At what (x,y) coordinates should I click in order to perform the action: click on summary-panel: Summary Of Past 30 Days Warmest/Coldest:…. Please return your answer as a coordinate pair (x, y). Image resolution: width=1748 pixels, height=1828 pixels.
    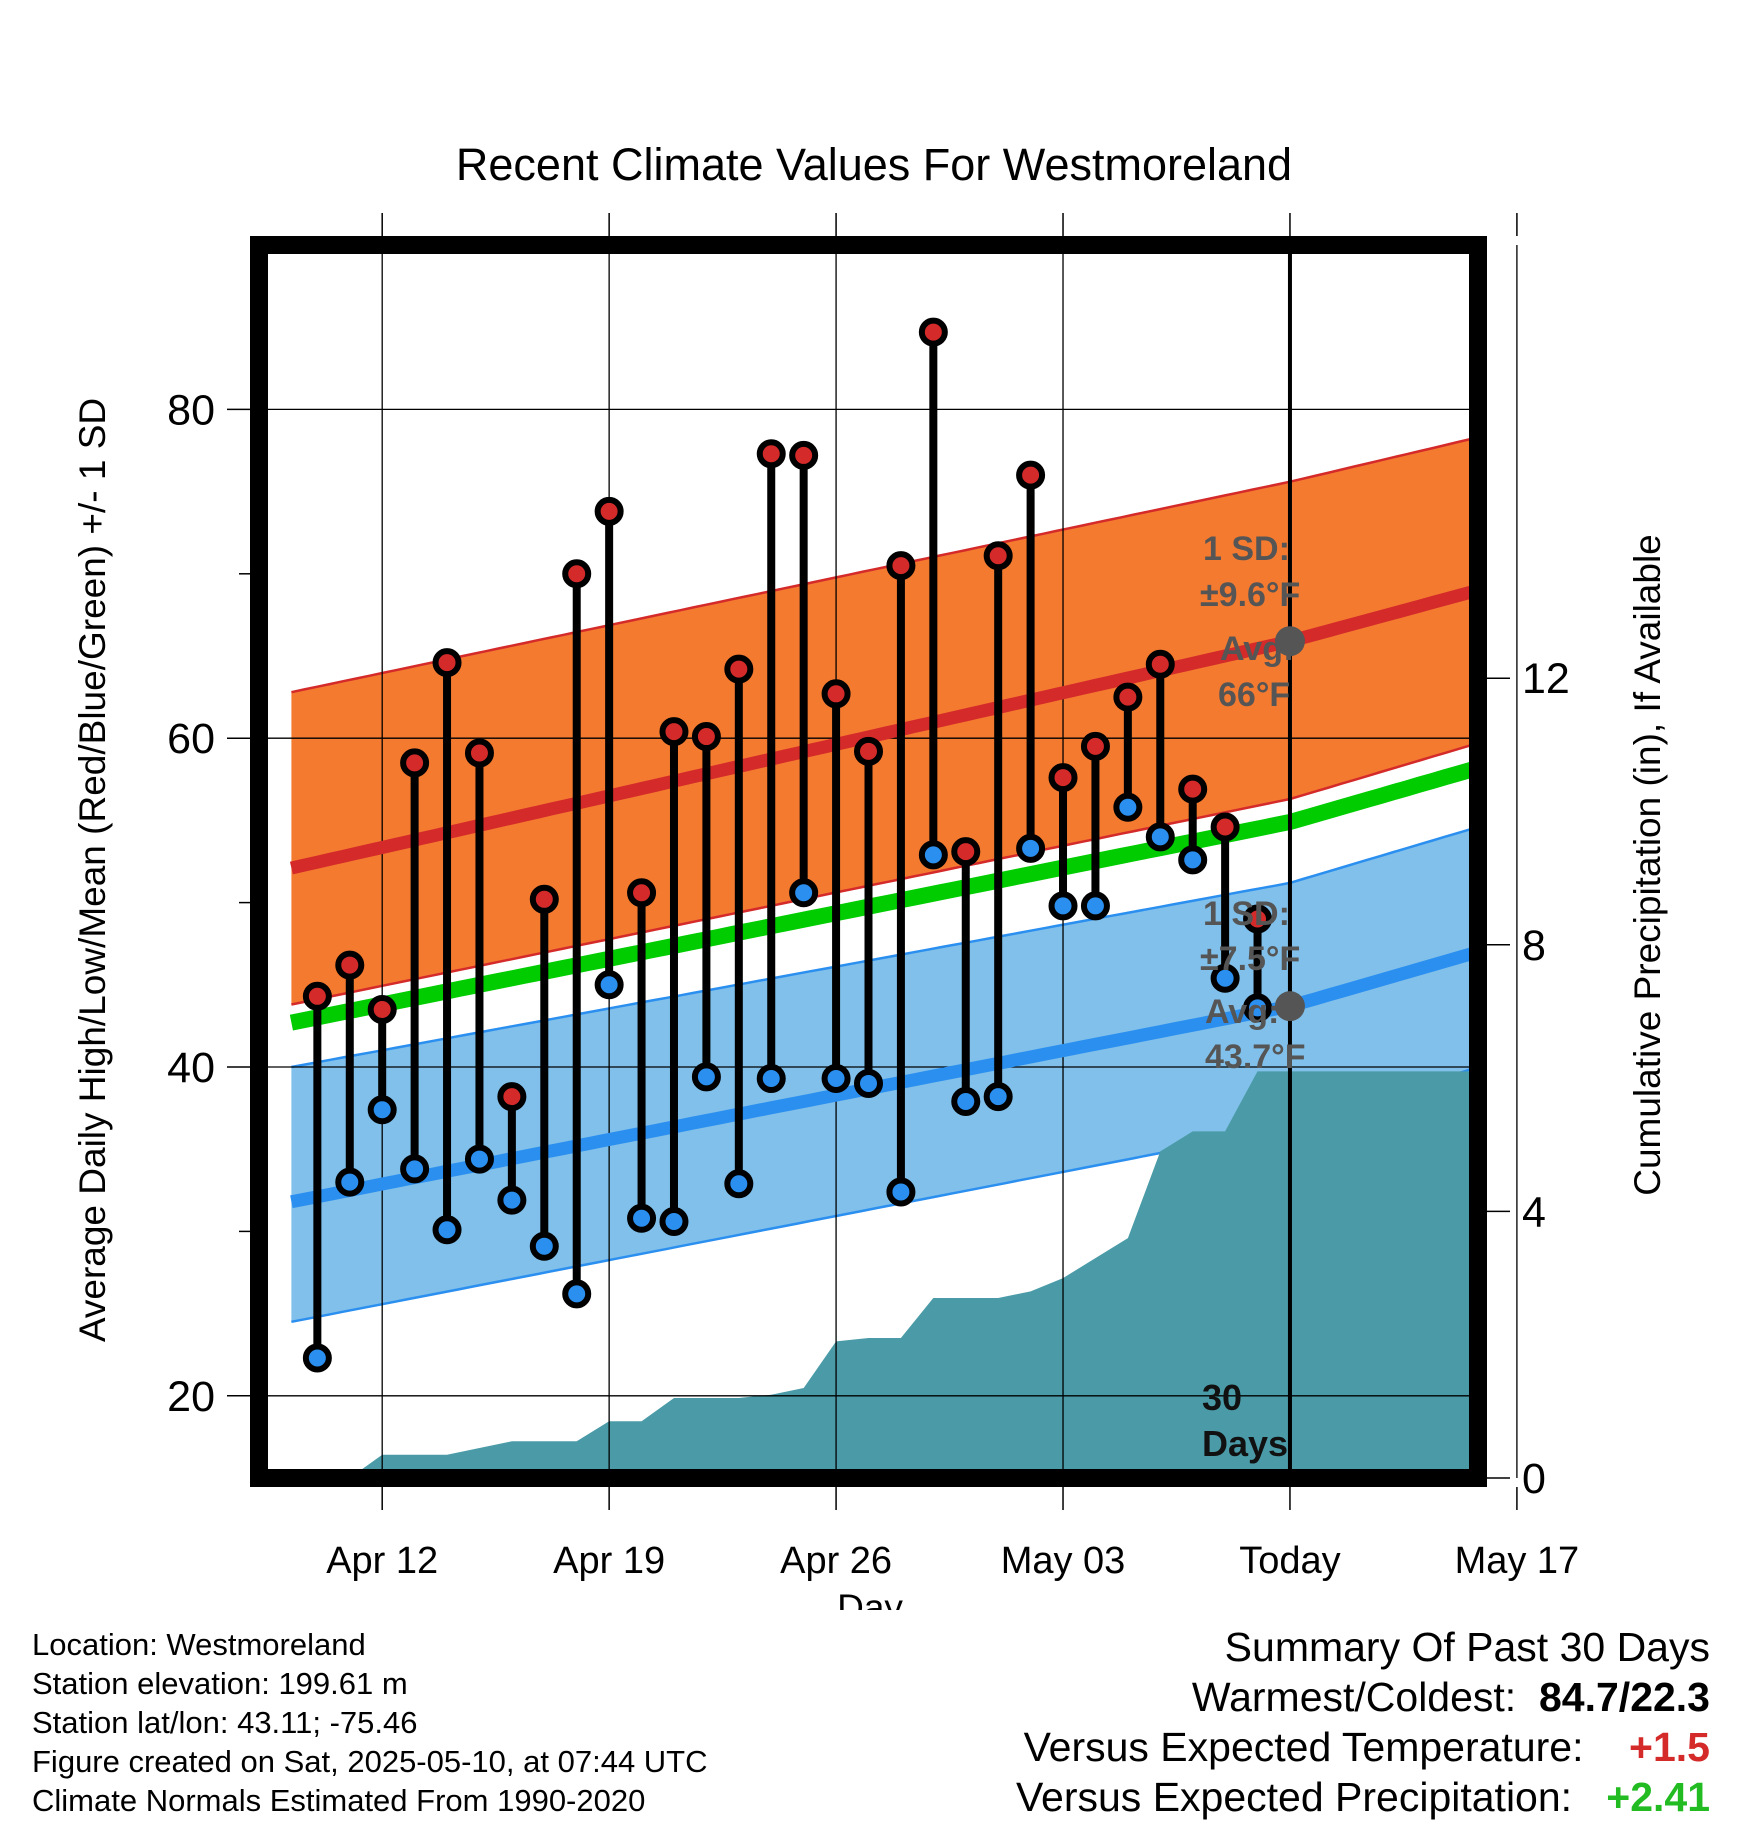
    Looking at the image, I should click on (1363, 1722).